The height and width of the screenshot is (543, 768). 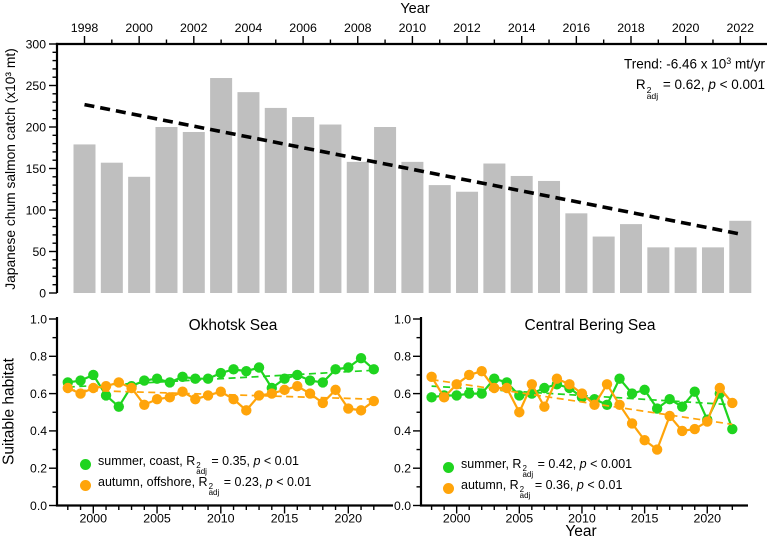 I want to click on okhotsk-autumn-offshore-point-1998, so click(x=67, y=388).